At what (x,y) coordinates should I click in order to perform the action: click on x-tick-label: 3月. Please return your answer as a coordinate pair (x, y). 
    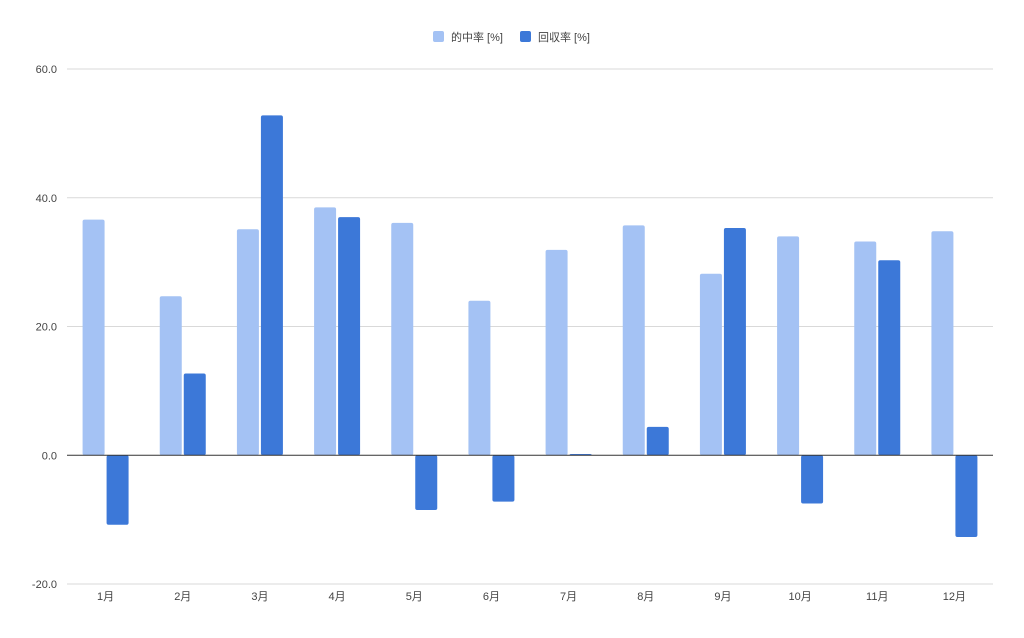
    Looking at the image, I should click on (259, 597).